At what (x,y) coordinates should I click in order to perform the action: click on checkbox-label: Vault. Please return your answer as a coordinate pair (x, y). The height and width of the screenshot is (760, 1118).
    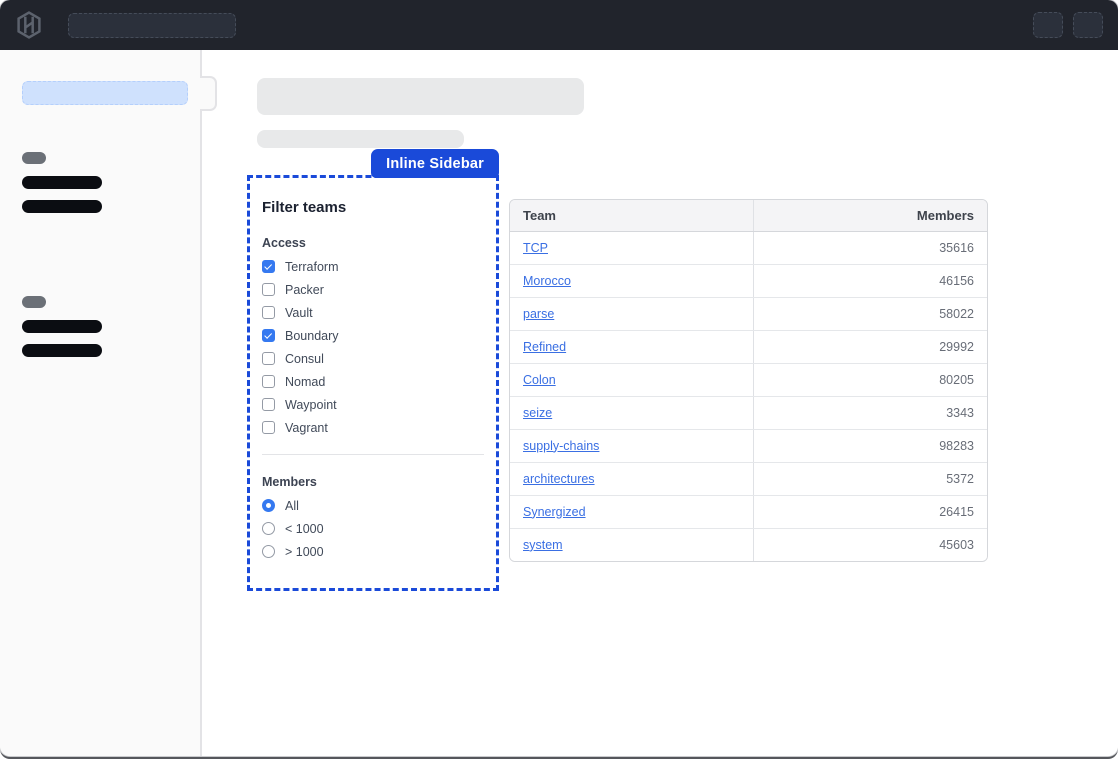
    Looking at the image, I should click on (299, 312).